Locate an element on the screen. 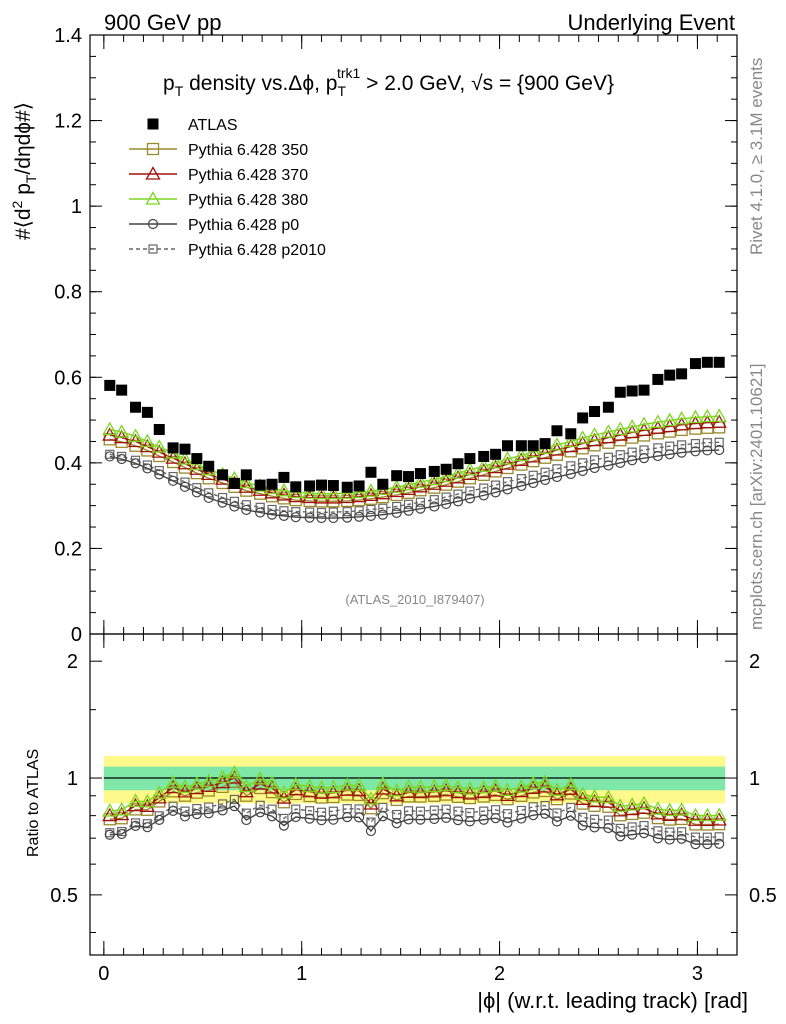  ratio-ytick-label-right: 2 is located at coordinates (754, 662).